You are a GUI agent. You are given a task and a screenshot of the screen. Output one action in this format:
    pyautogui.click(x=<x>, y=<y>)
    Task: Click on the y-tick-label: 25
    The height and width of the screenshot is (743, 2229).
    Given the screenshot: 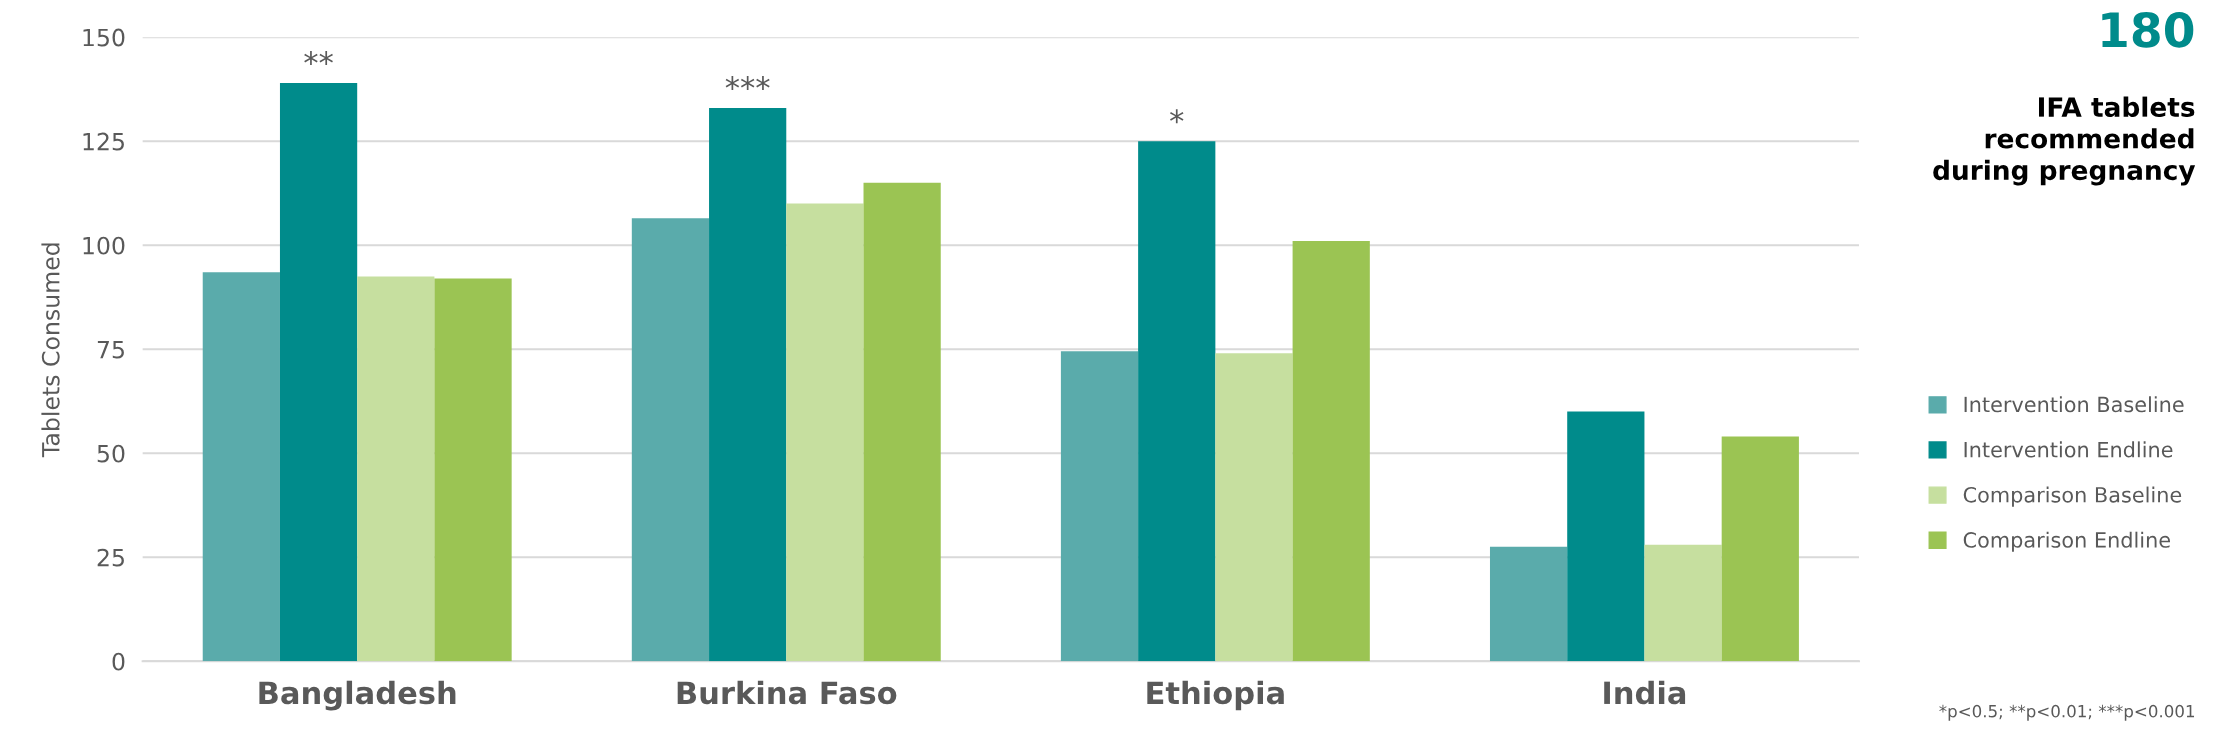 What is the action you would take?
    pyautogui.click(x=110, y=557)
    